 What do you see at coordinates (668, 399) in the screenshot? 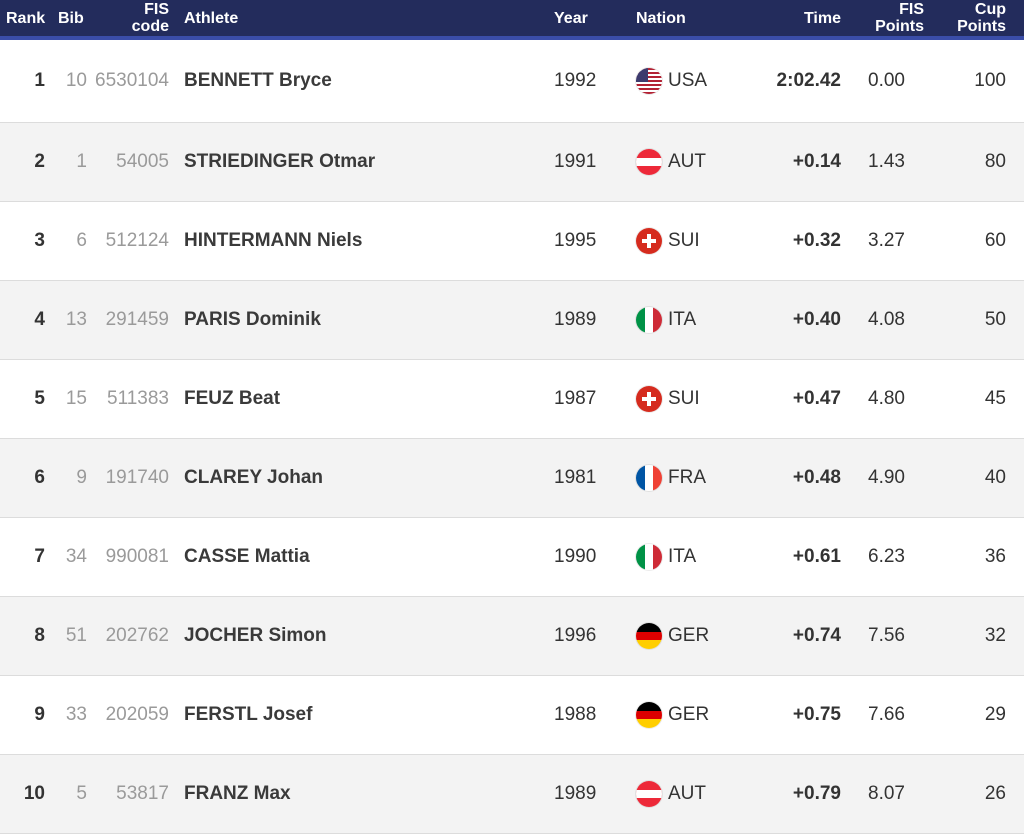
I see `nation-cell: SUI` at bounding box center [668, 399].